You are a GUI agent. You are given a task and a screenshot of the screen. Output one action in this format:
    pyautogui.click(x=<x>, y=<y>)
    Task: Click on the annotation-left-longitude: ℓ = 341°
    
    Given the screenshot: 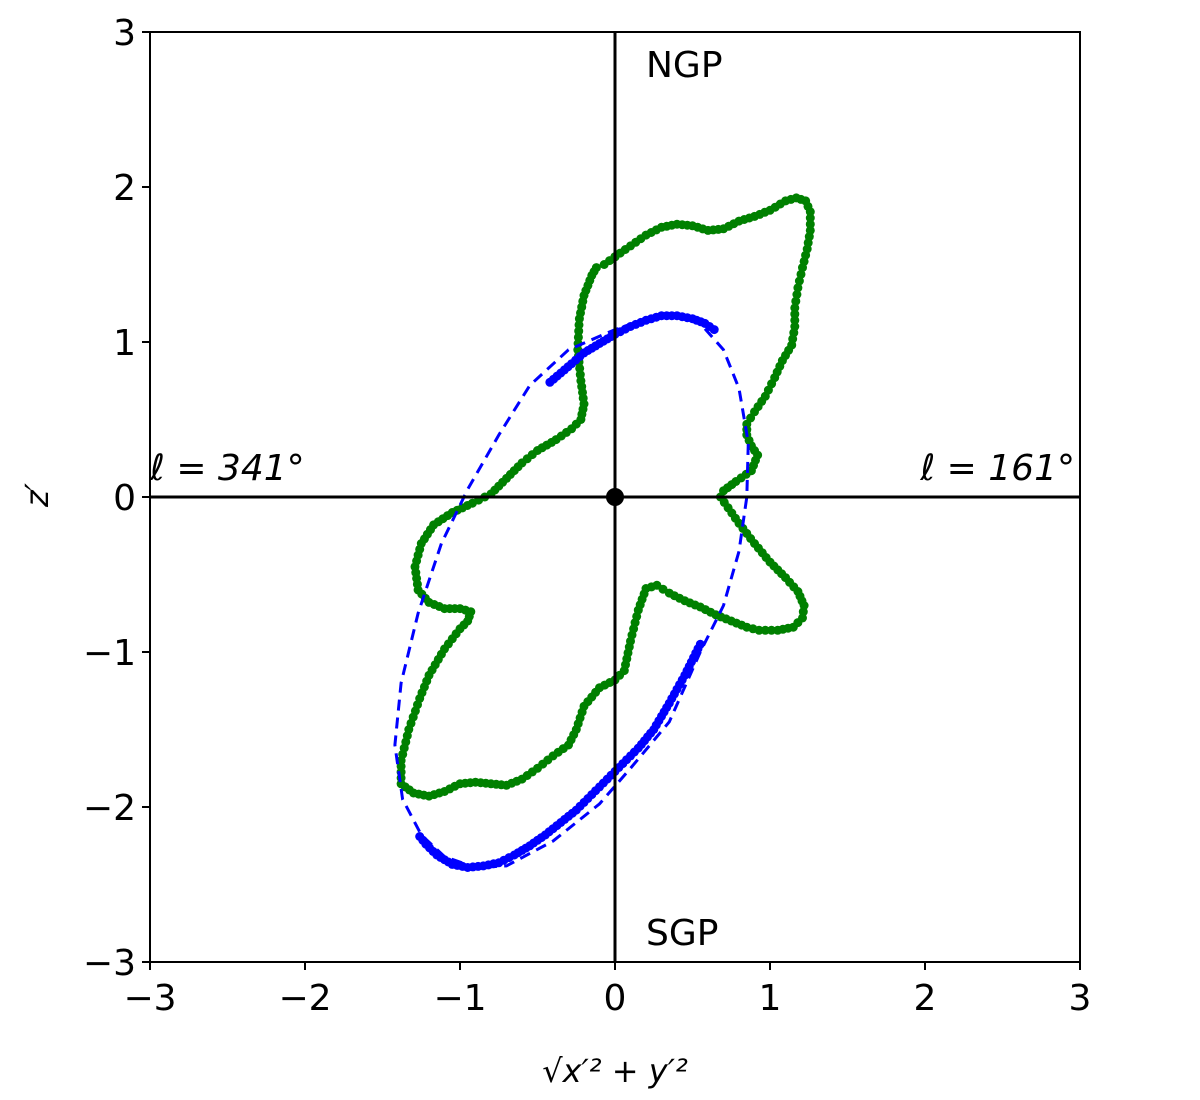 What is the action you would take?
    pyautogui.click(x=227, y=468)
    